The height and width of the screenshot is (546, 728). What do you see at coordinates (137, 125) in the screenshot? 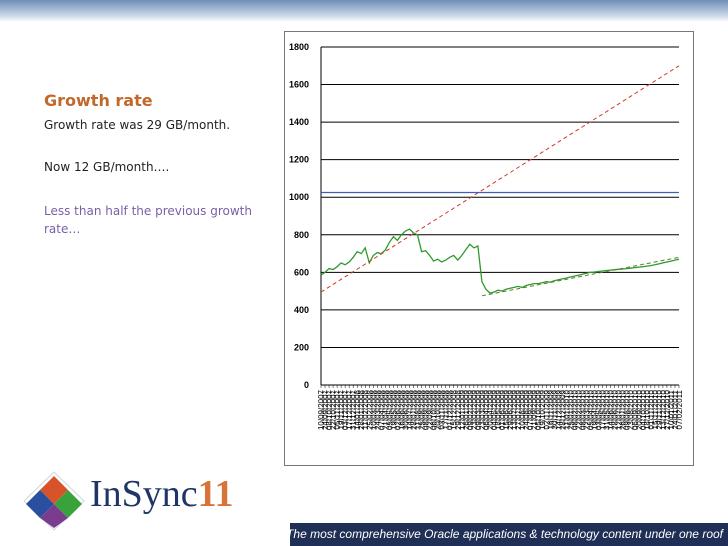
I see `bullet-old-rate: Growth rate was 29 GB/month.` at bounding box center [137, 125].